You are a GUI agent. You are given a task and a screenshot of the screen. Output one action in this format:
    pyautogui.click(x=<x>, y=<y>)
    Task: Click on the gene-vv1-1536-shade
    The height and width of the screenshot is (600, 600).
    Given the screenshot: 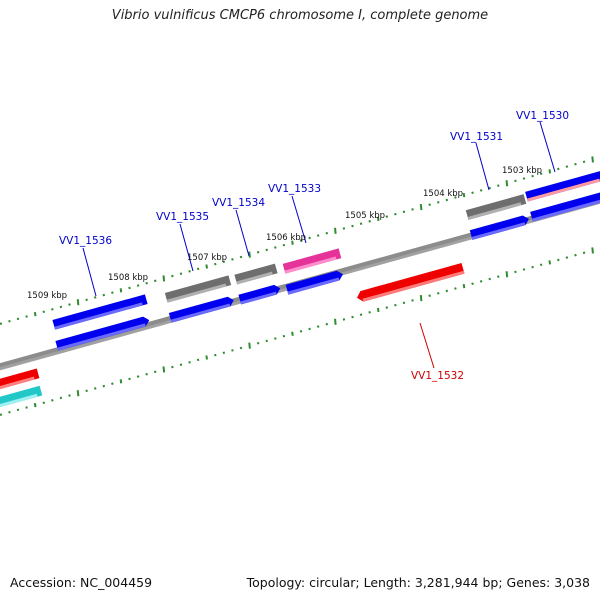 What is the action you would take?
    pyautogui.click(x=101, y=337)
    